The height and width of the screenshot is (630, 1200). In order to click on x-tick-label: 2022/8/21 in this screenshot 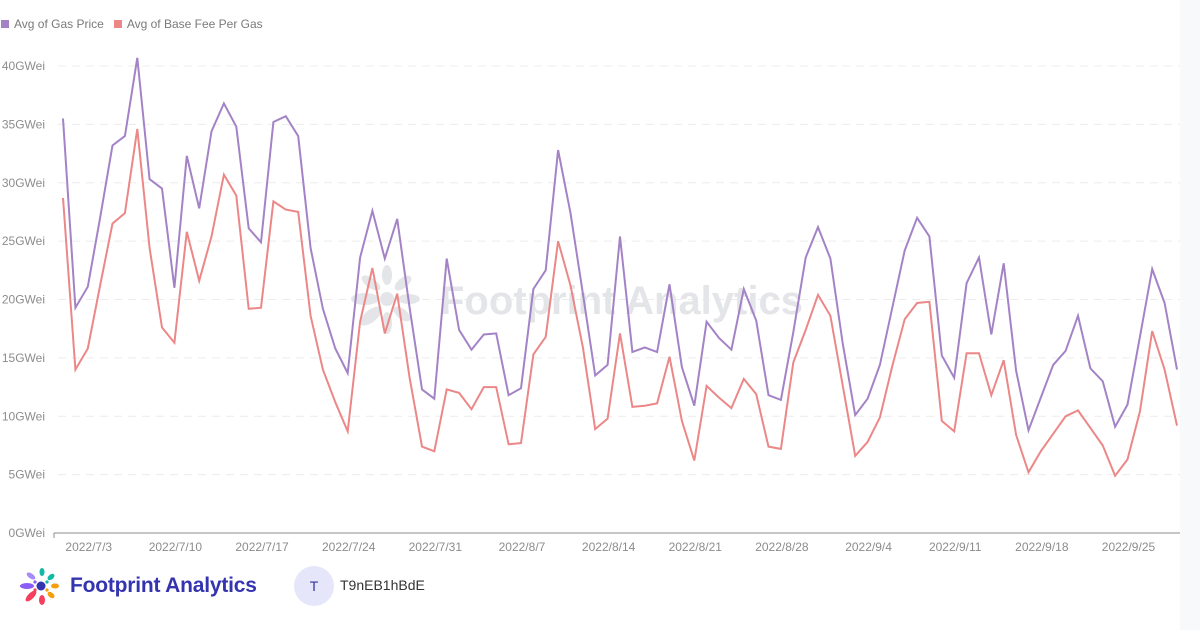, I will do `click(696, 547)`.